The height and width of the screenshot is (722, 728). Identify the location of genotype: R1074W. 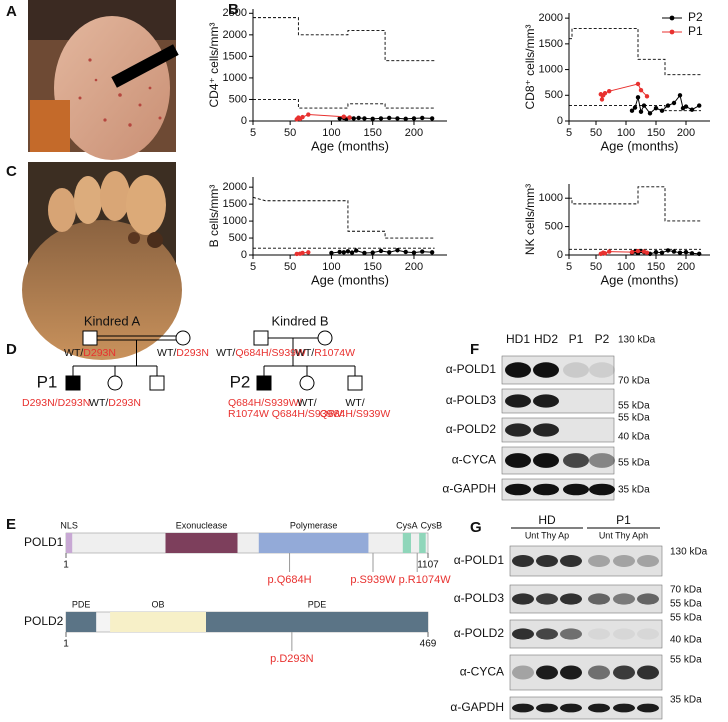
(248, 414).